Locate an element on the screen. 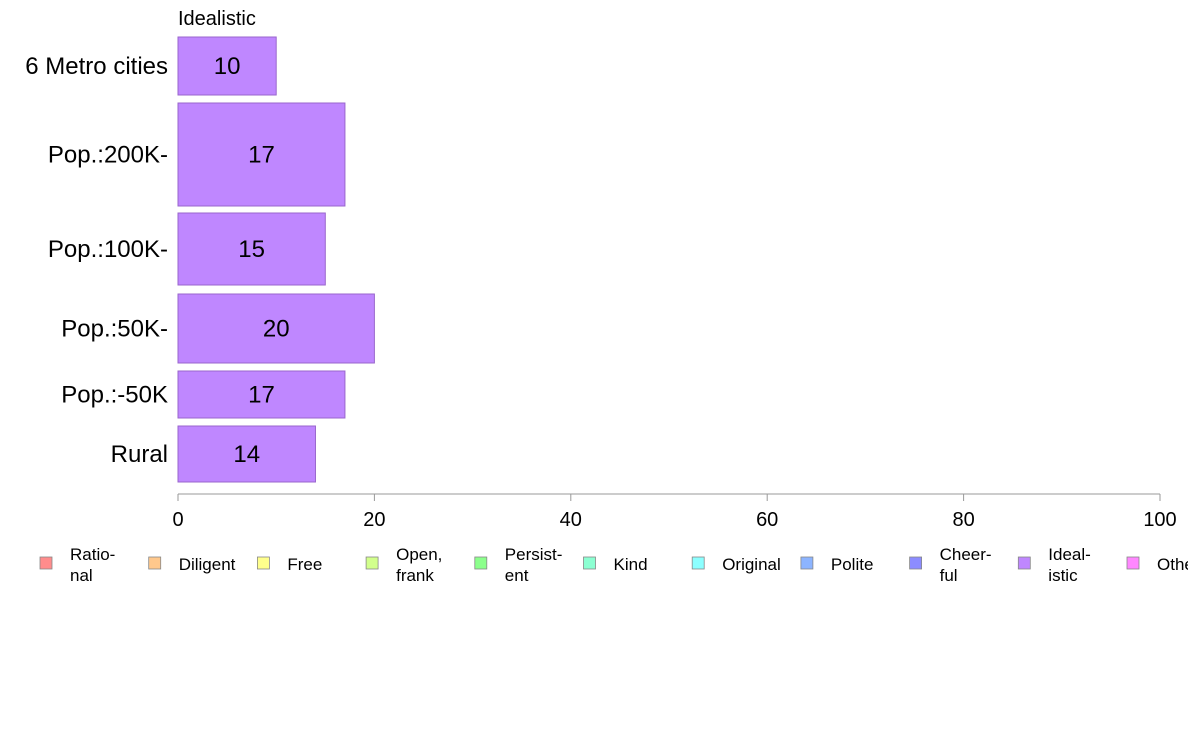  x-tick-label: 40 is located at coordinates (571, 520).